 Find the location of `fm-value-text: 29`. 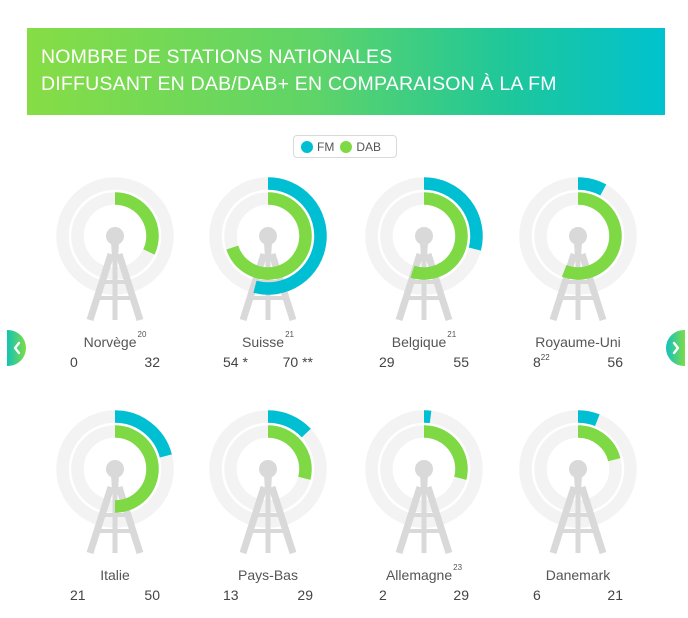

fm-value-text: 29 is located at coordinates (387, 362).